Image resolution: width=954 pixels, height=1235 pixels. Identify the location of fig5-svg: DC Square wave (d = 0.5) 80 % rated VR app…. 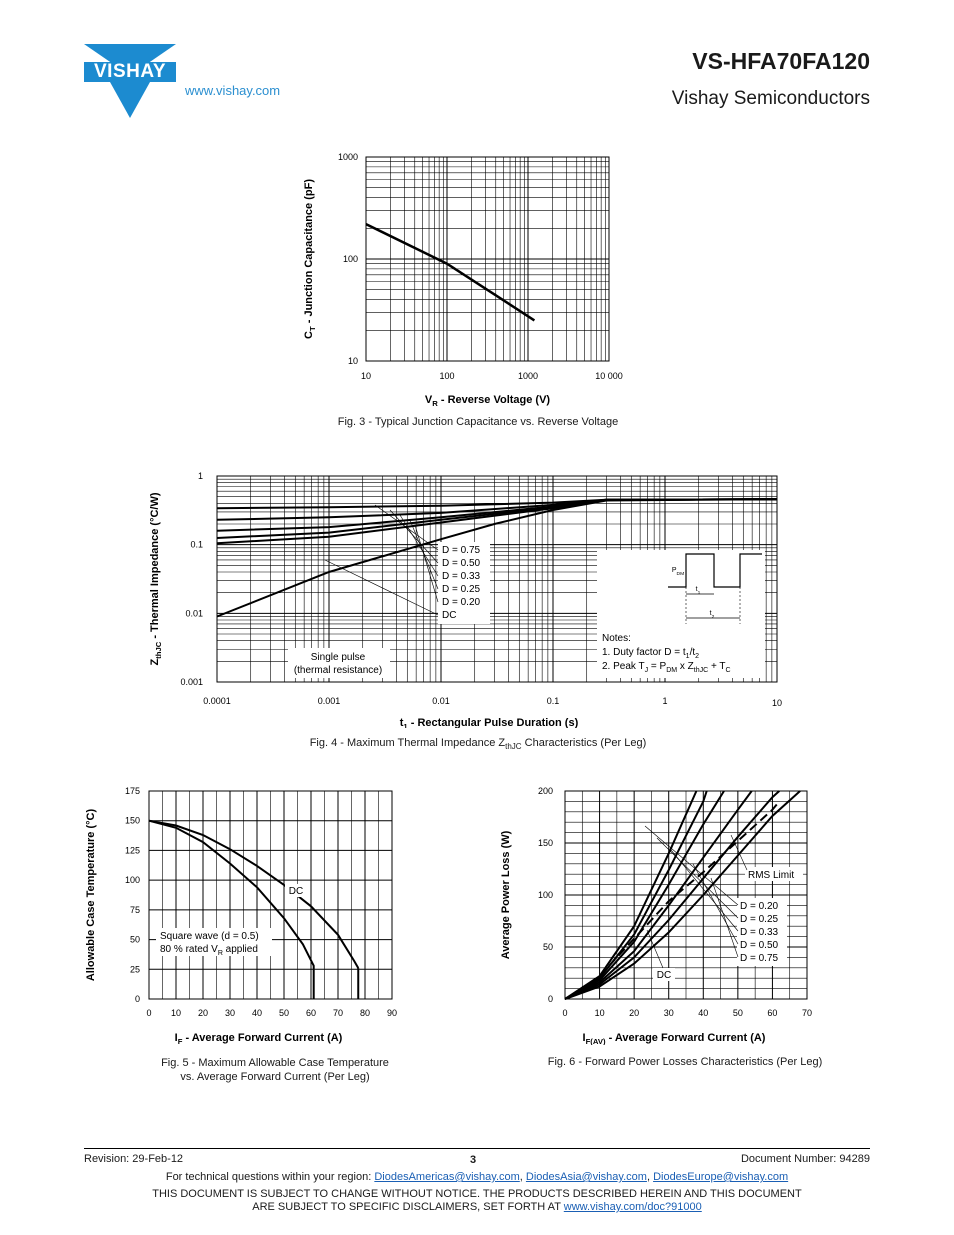
(241, 915).